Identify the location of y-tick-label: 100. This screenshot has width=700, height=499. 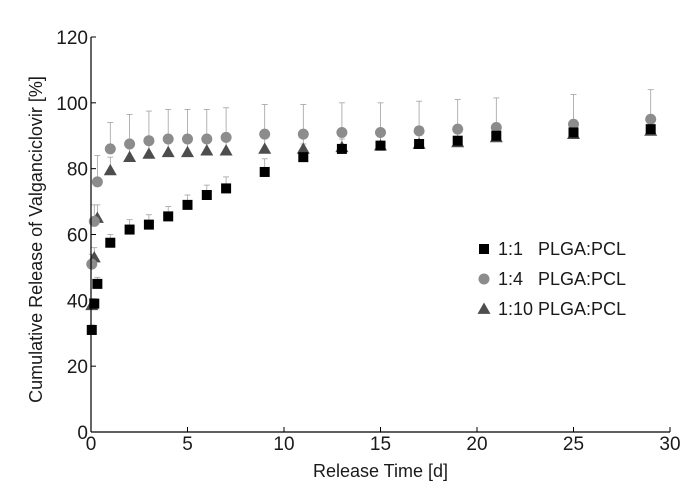
(72, 104).